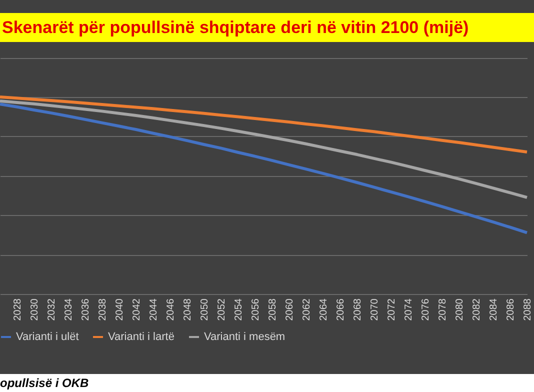  I want to click on x-tick-label: 2084, so click(494, 309).